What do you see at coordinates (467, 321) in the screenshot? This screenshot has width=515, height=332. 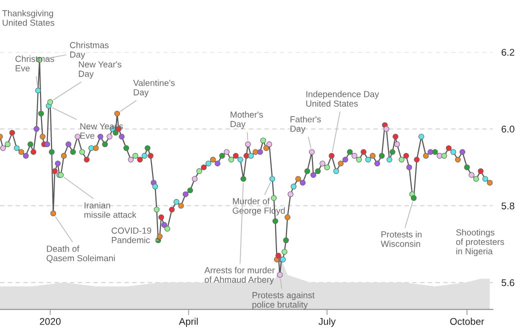 I see `x-tick-label: October` at bounding box center [467, 321].